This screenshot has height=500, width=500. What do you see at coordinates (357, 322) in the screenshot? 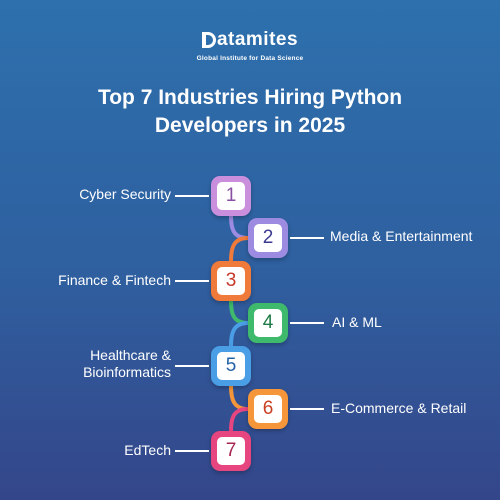
I see `step-label-4: AI & ML` at bounding box center [357, 322].